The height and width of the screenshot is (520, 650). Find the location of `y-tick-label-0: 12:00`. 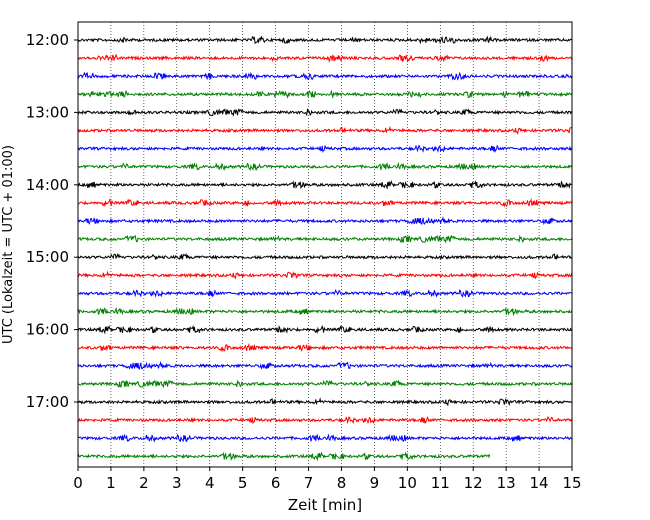

y-tick-label-0: 12:00 is located at coordinates (47, 40).